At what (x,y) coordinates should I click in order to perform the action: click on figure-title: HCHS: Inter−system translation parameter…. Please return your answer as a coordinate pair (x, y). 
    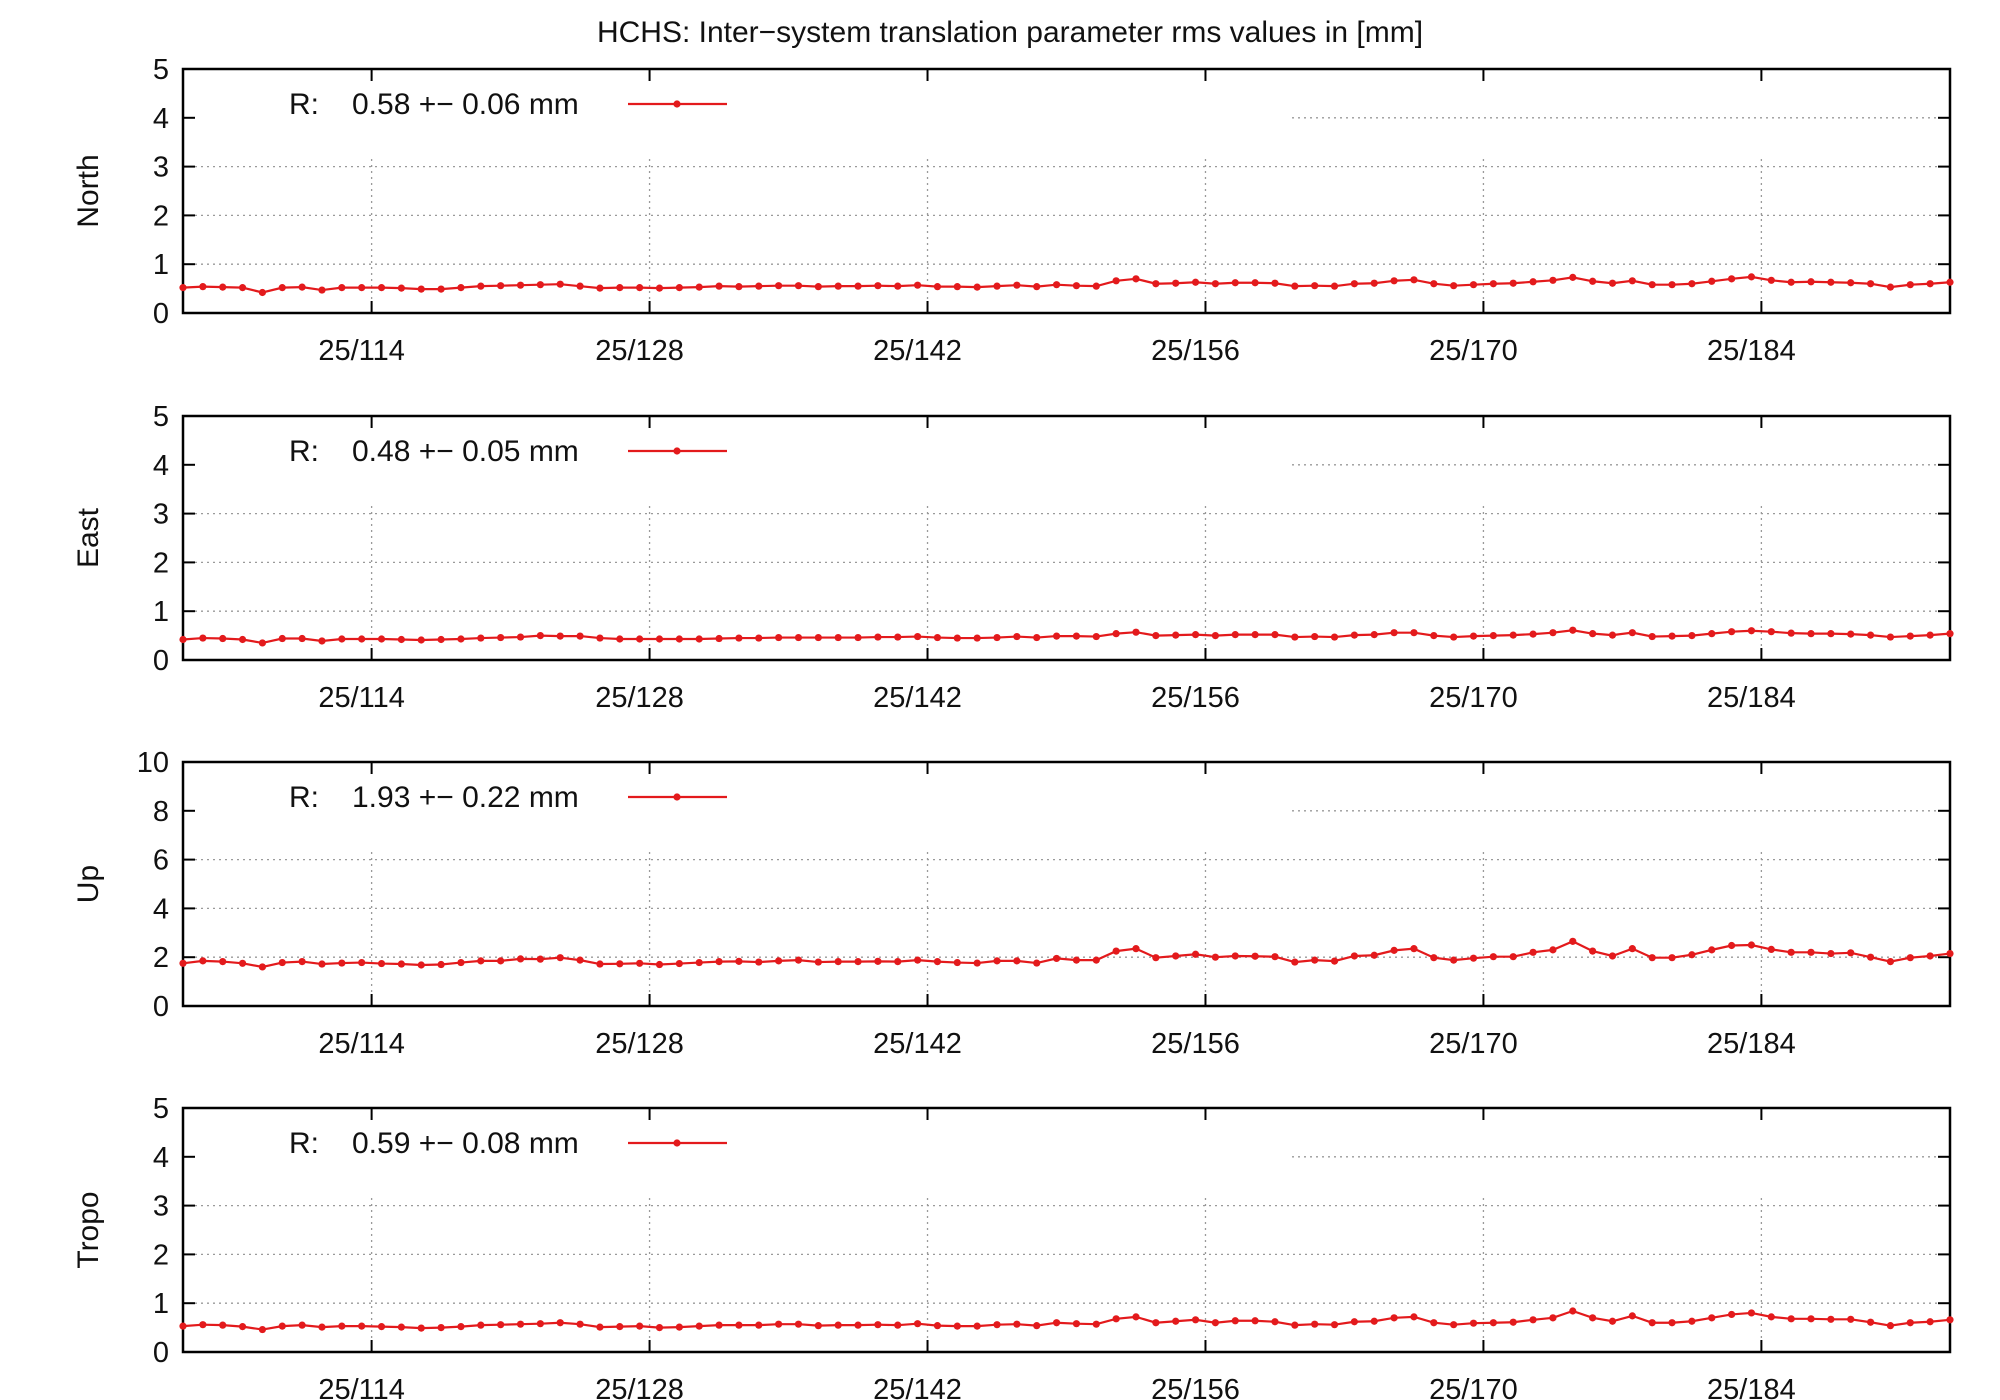
    Looking at the image, I should click on (1010, 32).